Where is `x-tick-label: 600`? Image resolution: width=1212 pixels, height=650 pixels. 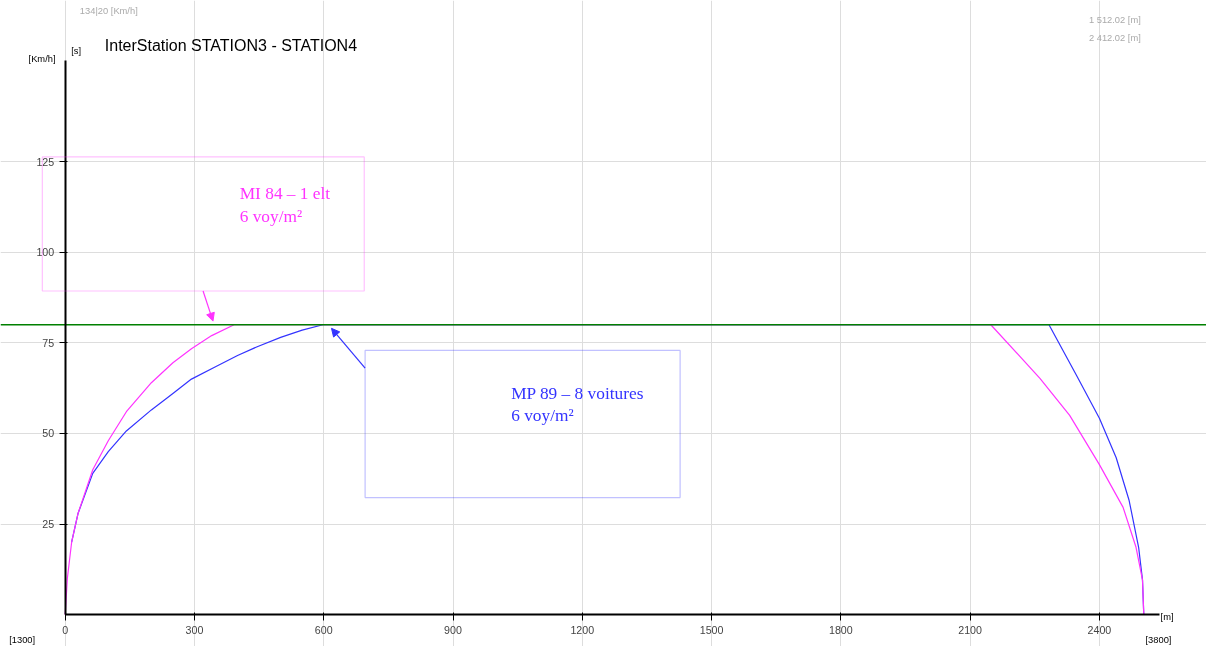 x-tick-label: 600 is located at coordinates (323, 629).